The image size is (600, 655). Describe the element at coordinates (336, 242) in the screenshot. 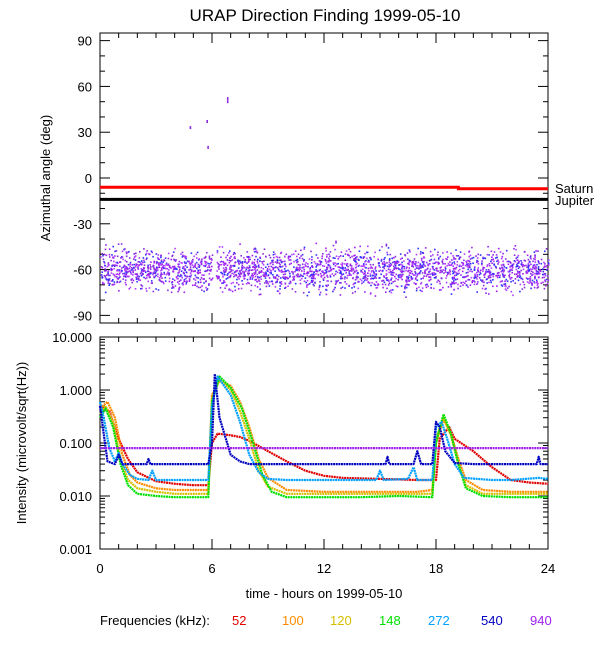

I see `scatter-outlier` at that location.